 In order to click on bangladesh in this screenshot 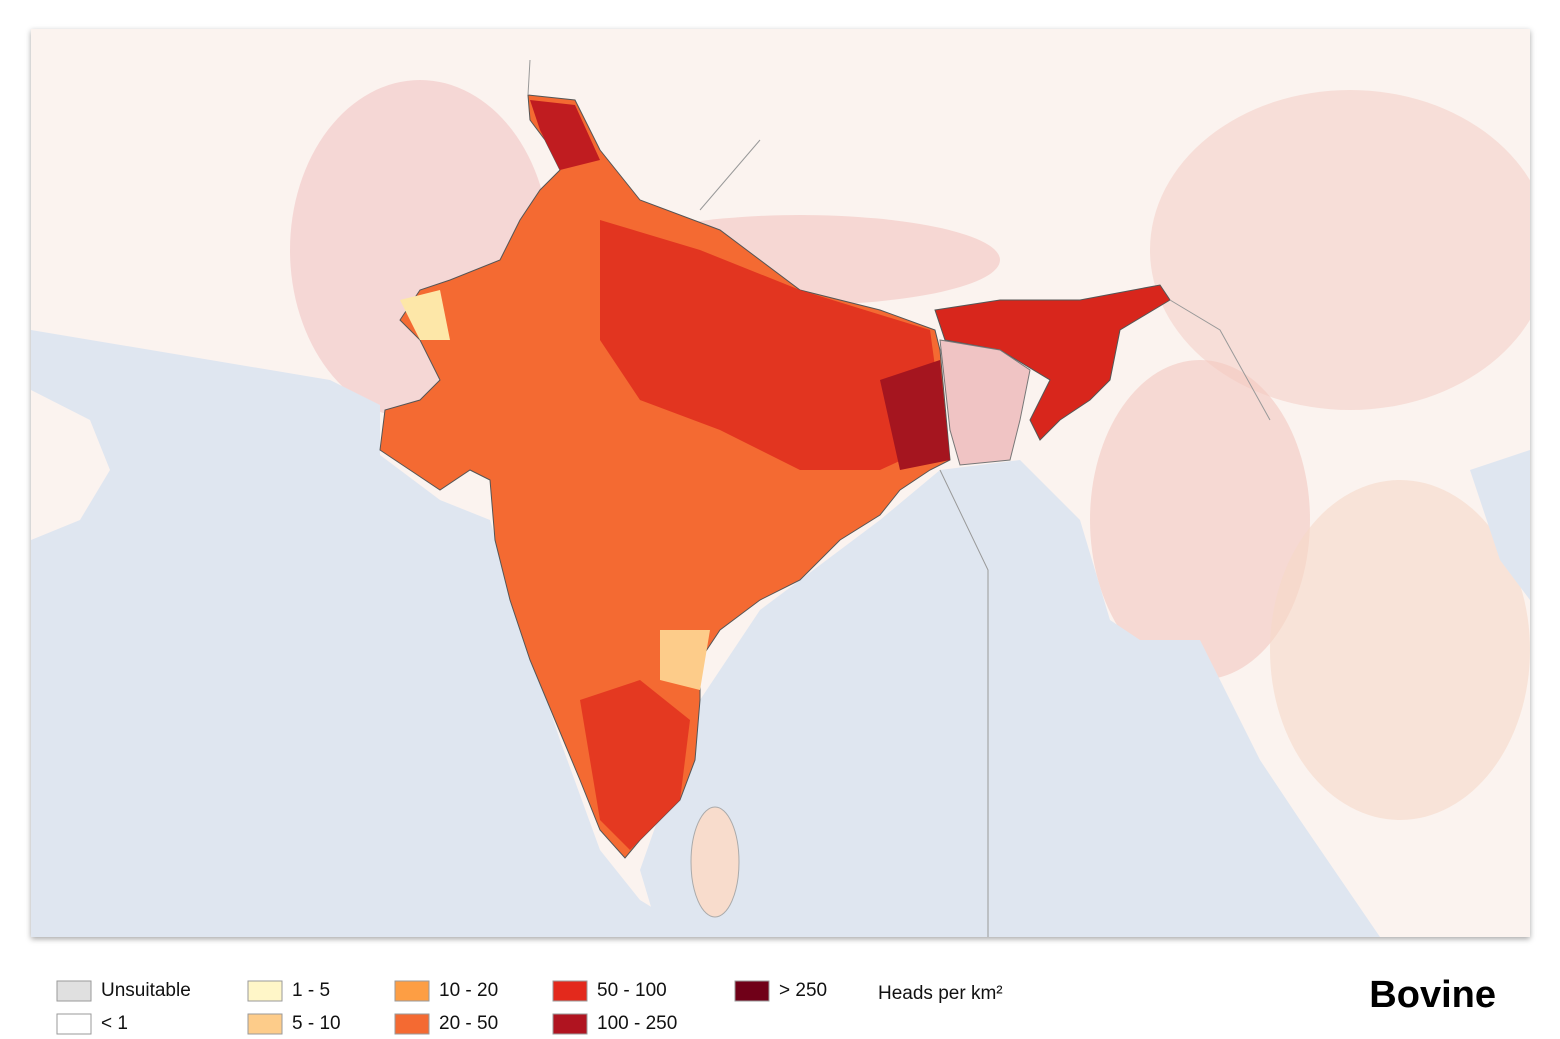, I will do `click(985, 402)`.